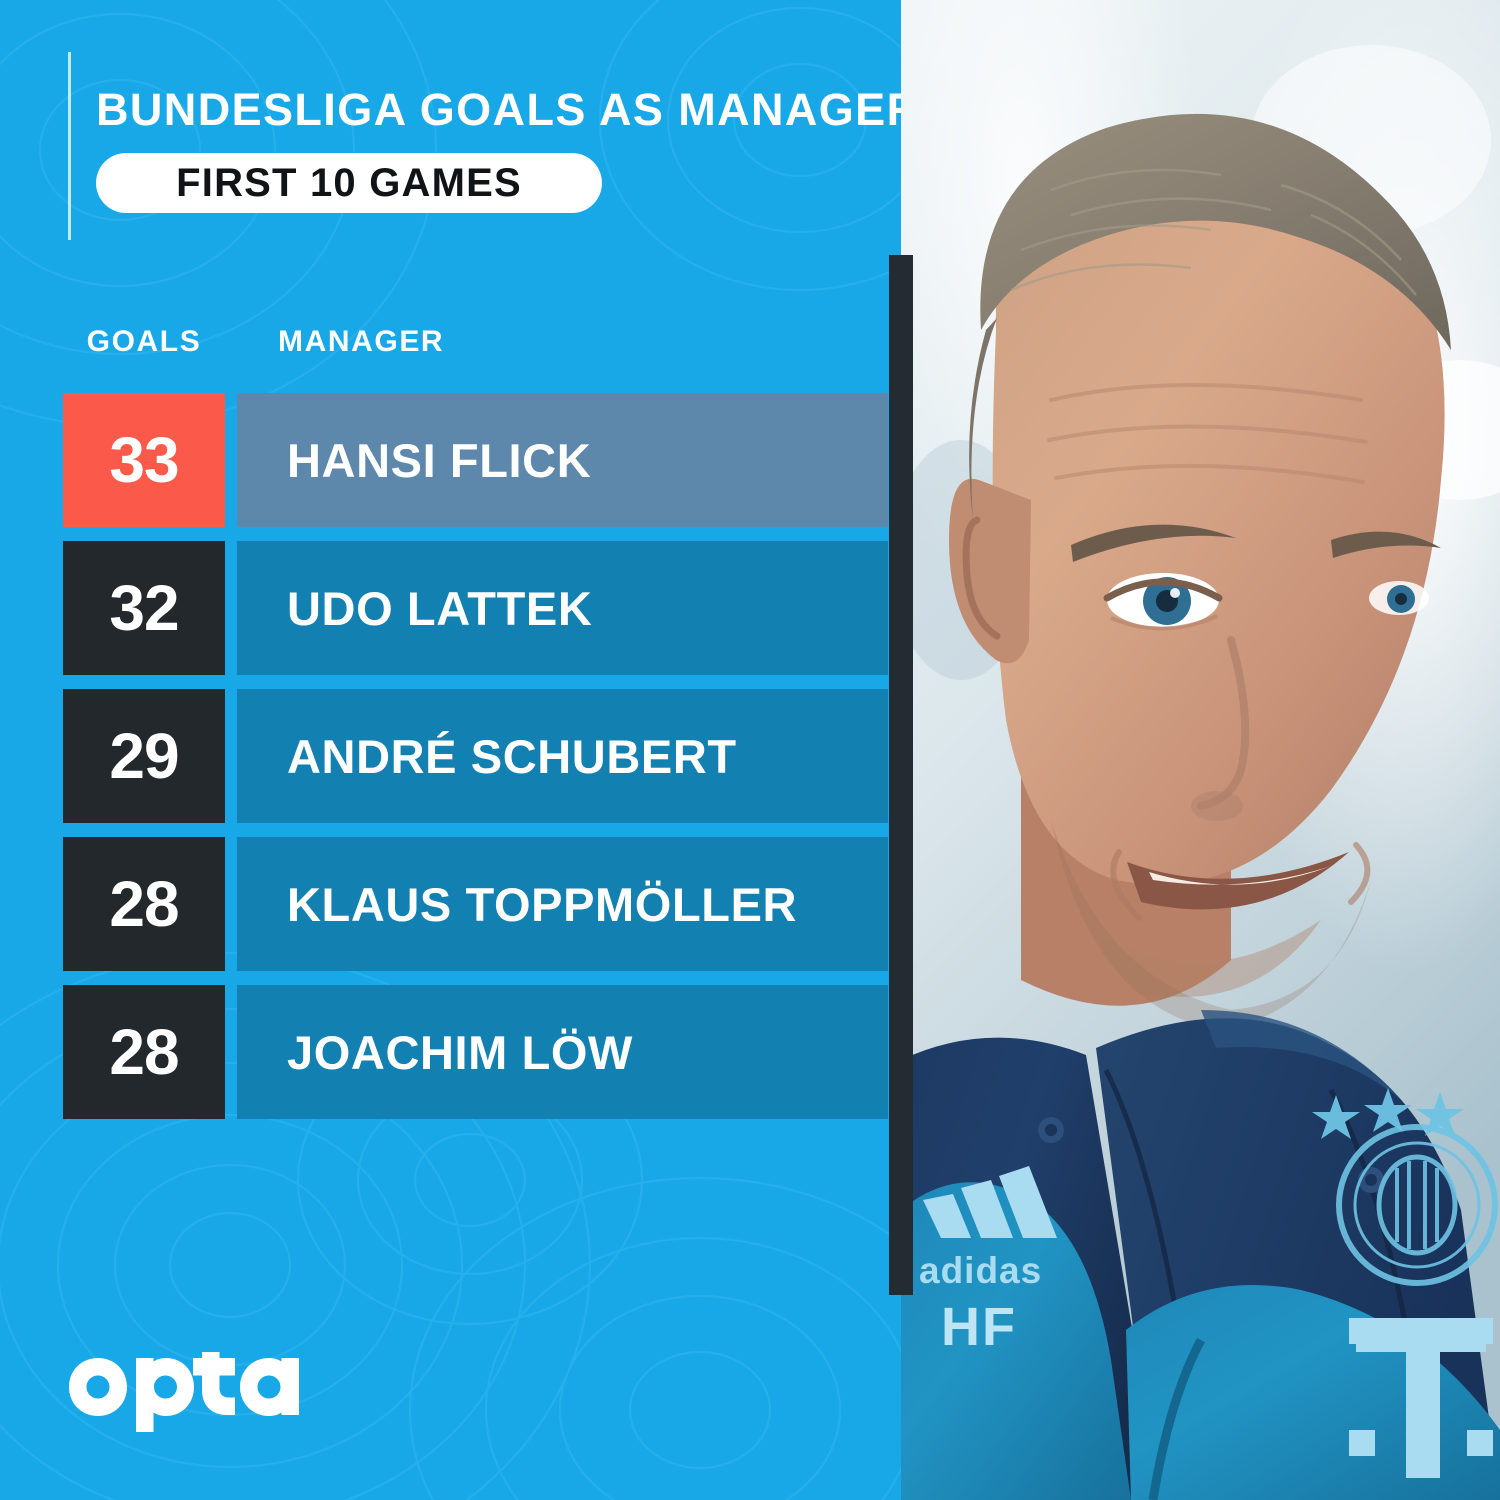 This screenshot has width=1500, height=1500. I want to click on column-header-manager: MANAGER, so click(361, 341).